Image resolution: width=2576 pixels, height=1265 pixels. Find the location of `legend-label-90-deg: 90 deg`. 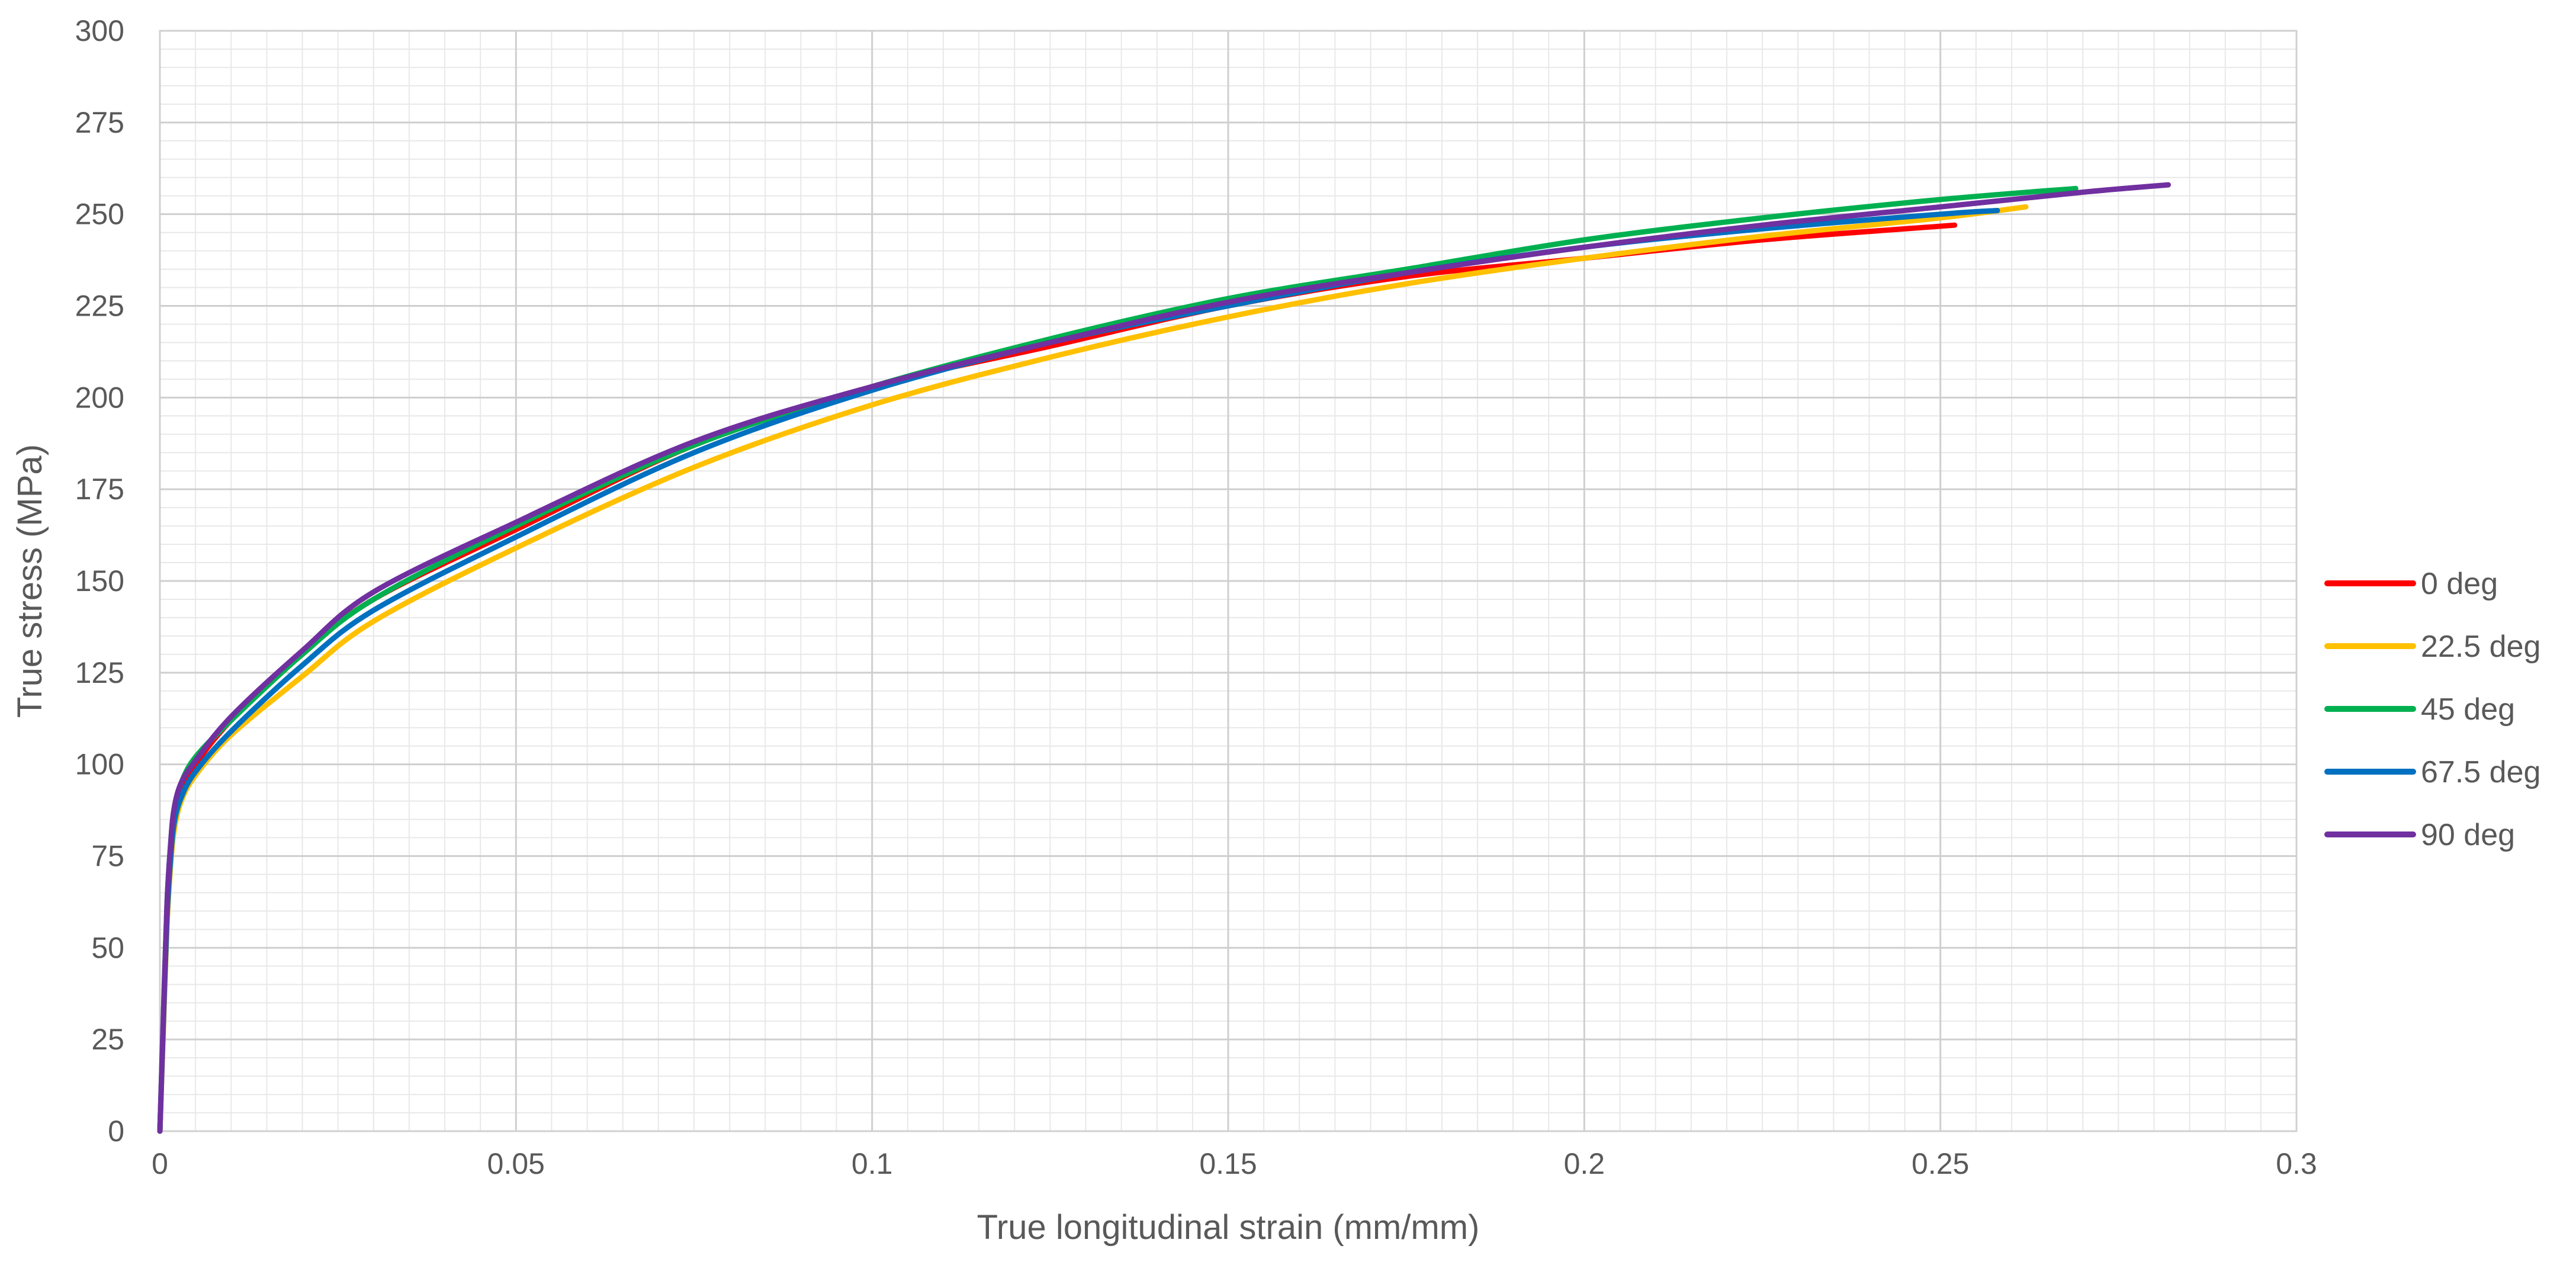

legend-label-90-deg: 90 deg is located at coordinates (2468, 835).